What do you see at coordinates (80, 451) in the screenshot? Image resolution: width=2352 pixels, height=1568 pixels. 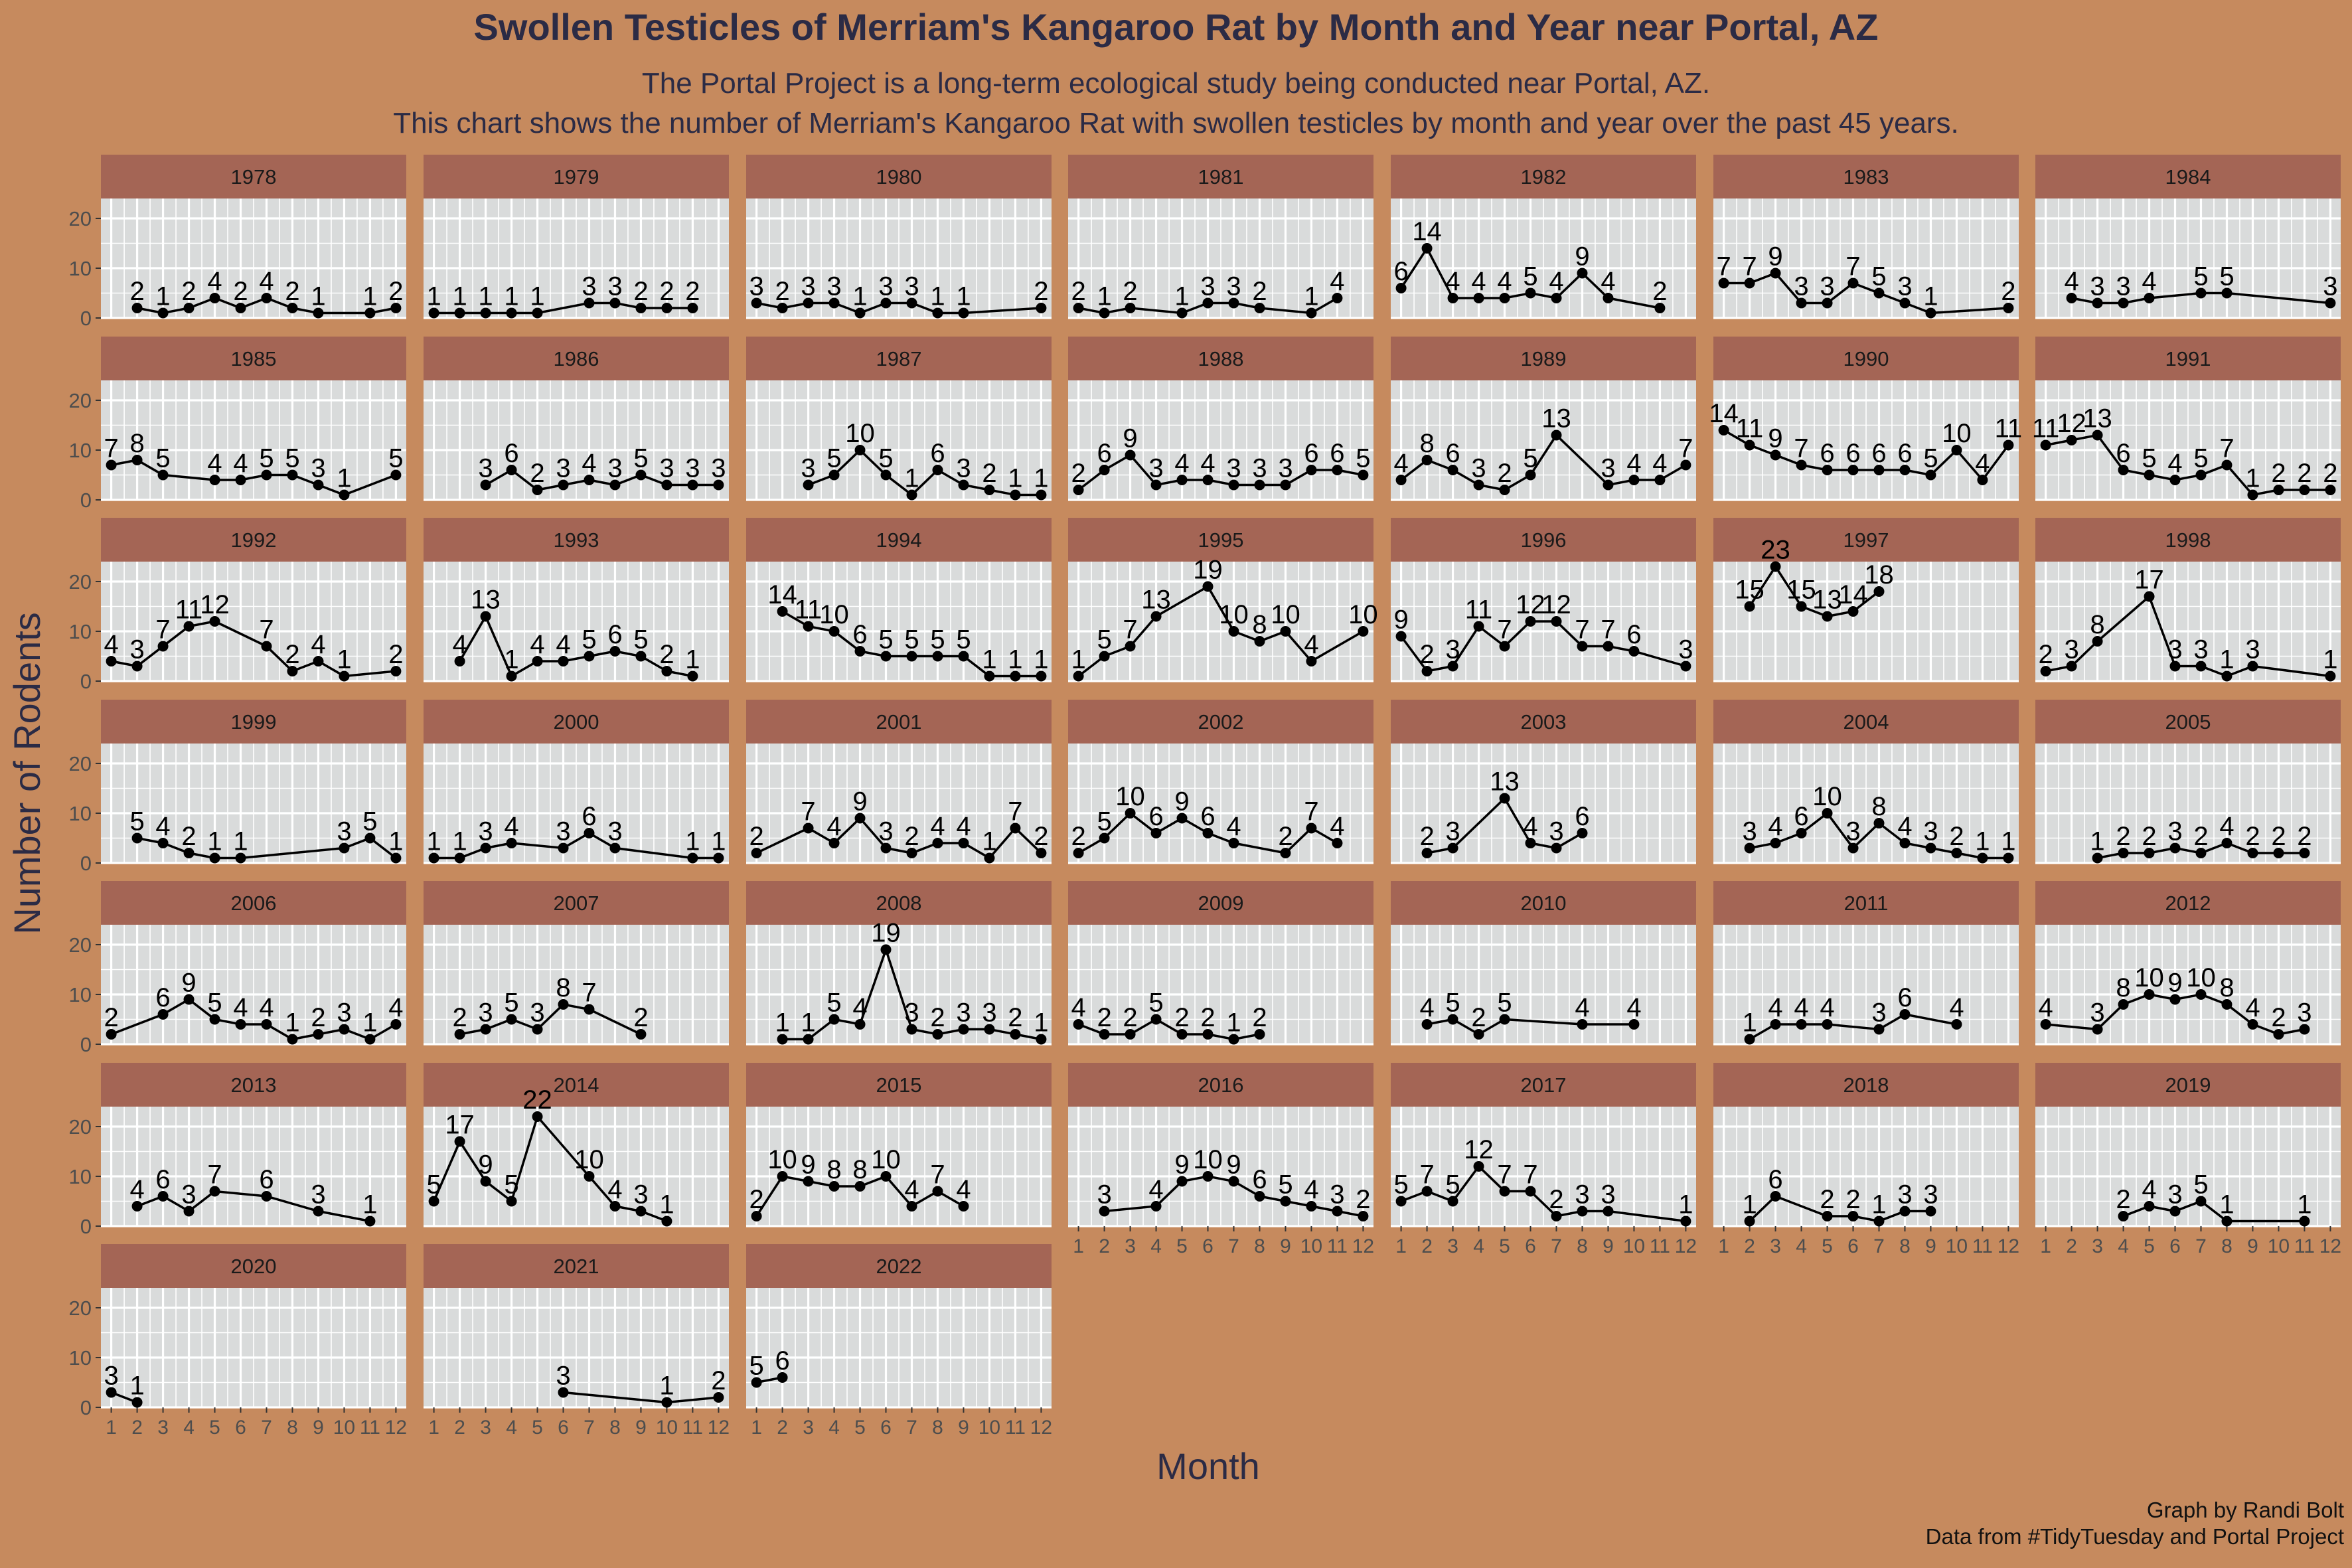 I see `y-tick-label: 10` at bounding box center [80, 451].